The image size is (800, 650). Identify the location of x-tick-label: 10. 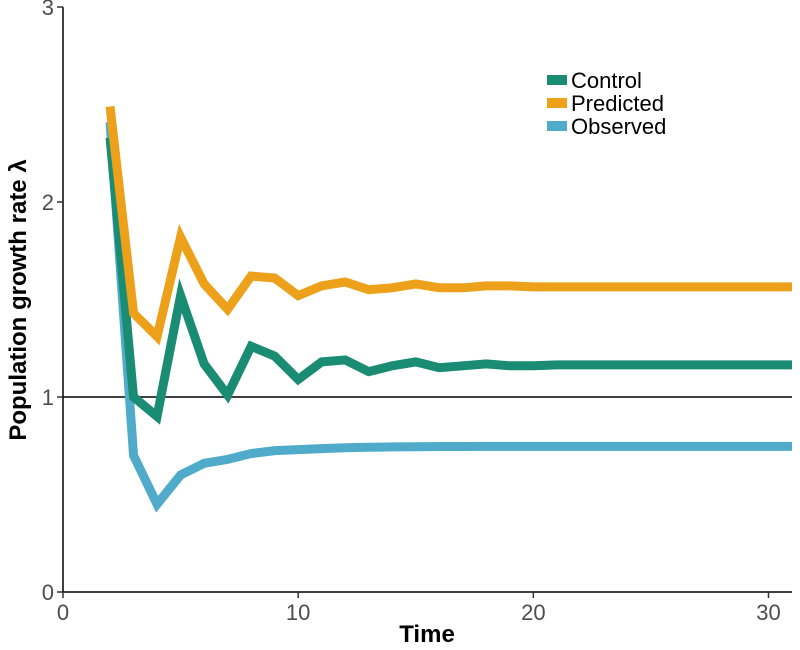
(298, 612).